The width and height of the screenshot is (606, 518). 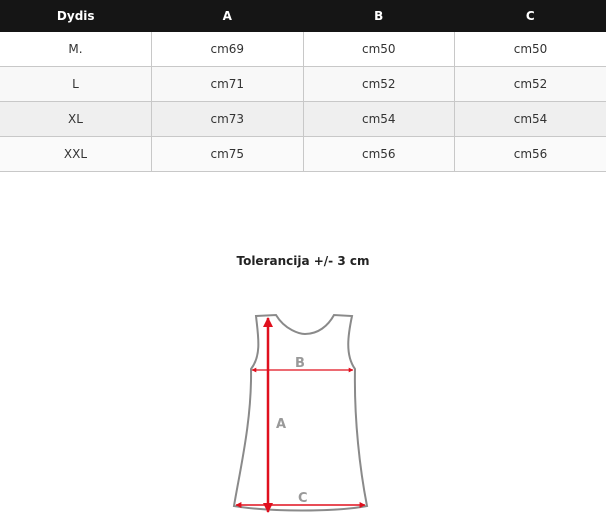 What do you see at coordinates (76, 84) in the screenshot?
I see `size-cell: L` at bounding box center [76, 84].